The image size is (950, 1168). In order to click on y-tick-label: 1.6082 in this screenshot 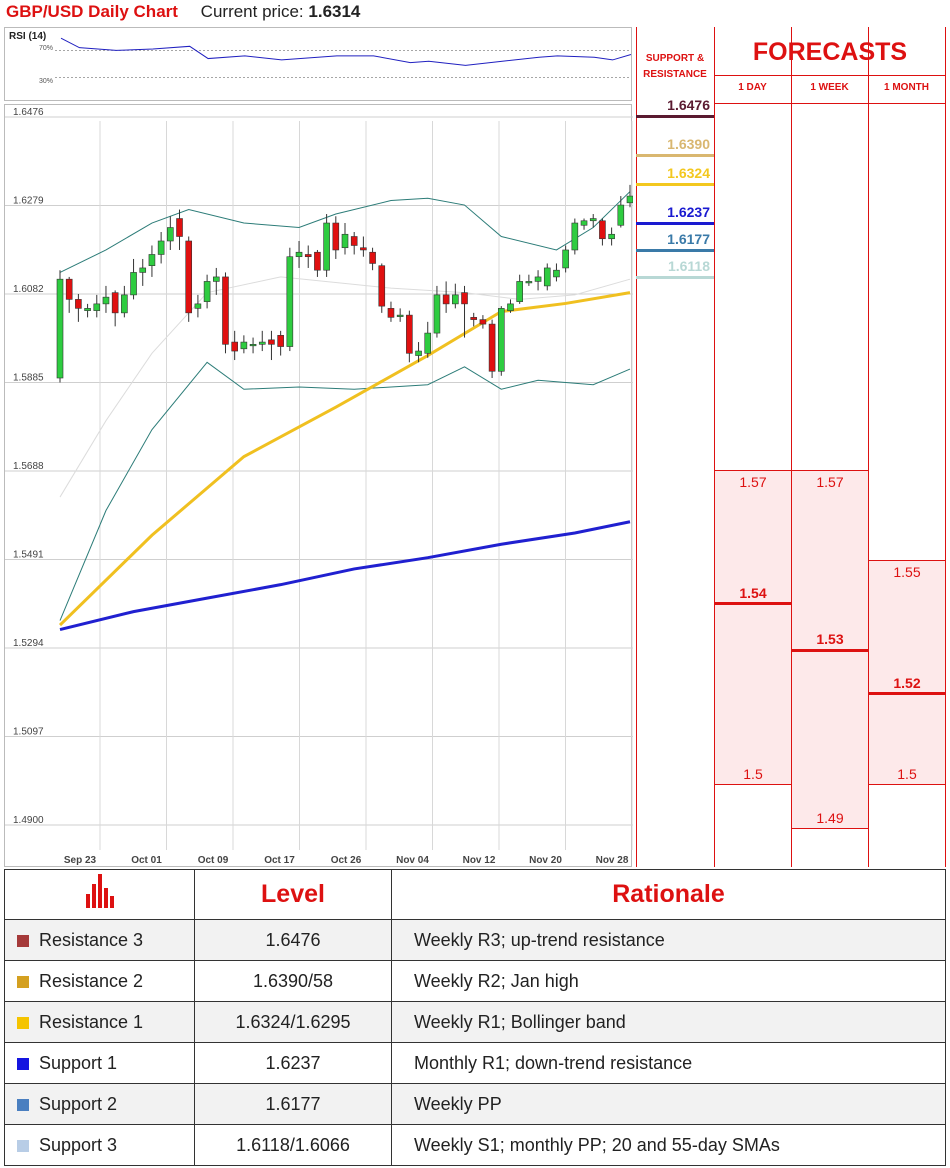, I will do `click(28, 289)`.